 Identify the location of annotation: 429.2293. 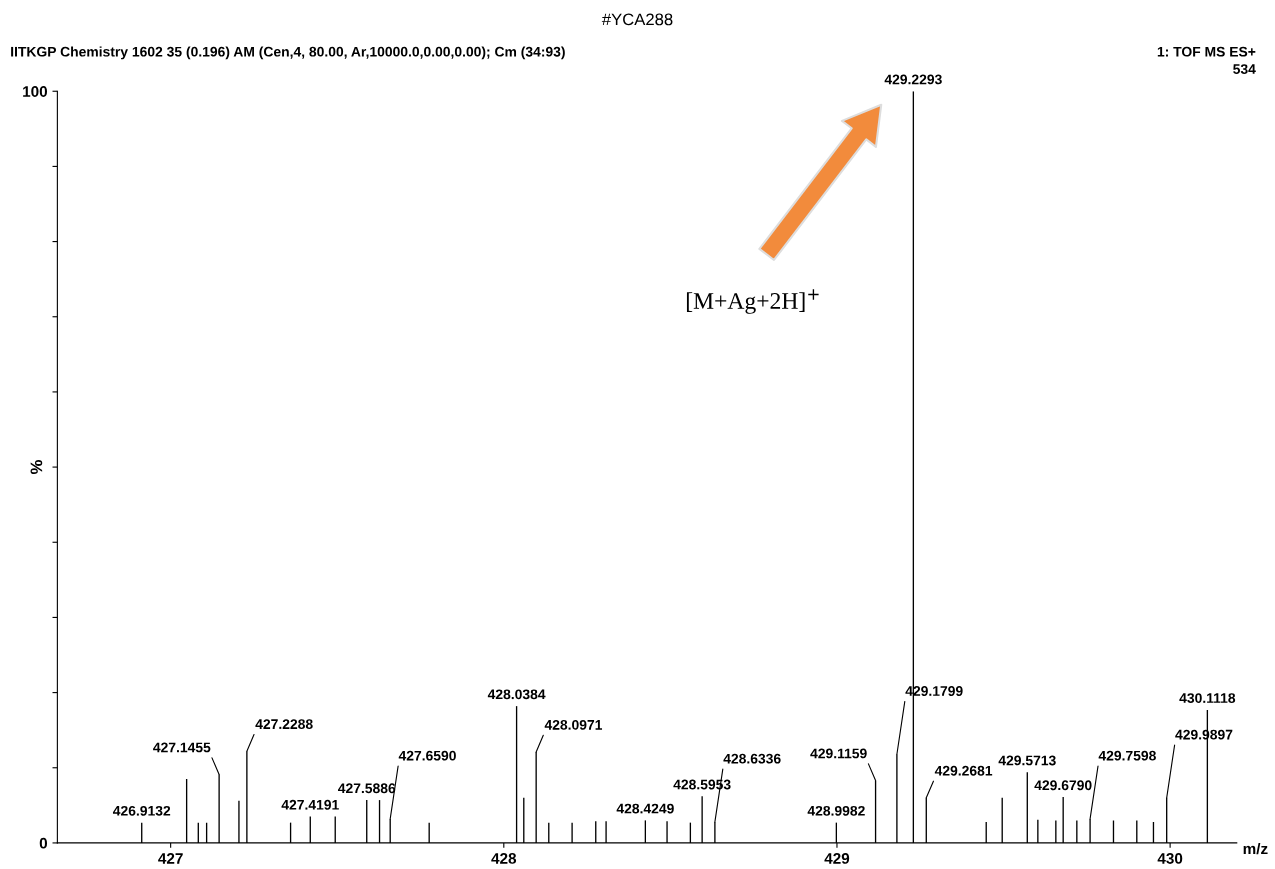
(913, 79).